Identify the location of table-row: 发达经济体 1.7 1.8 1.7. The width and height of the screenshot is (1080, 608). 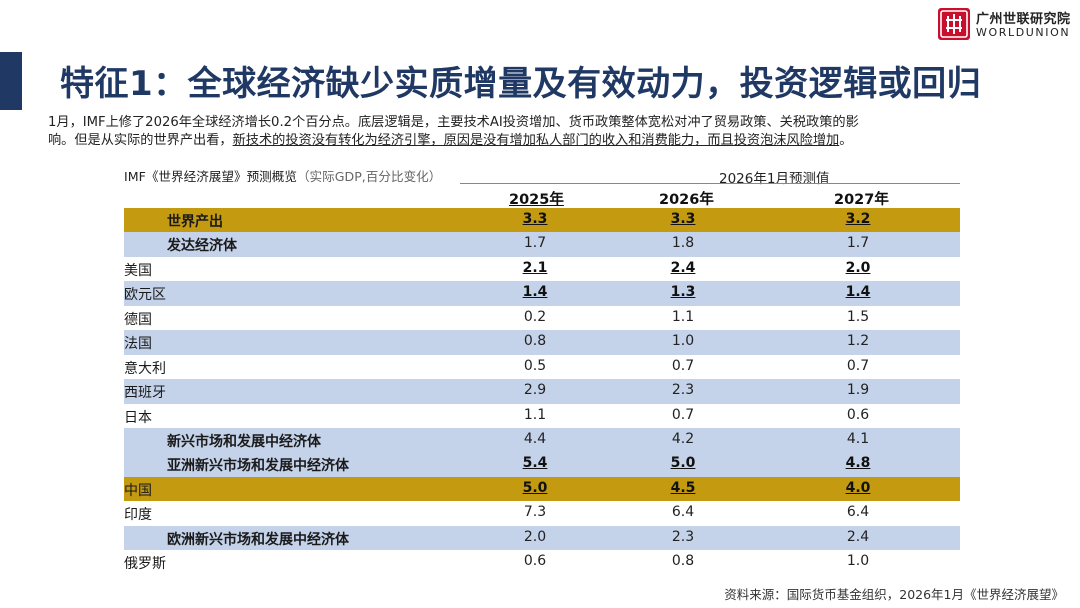
(542, 244).